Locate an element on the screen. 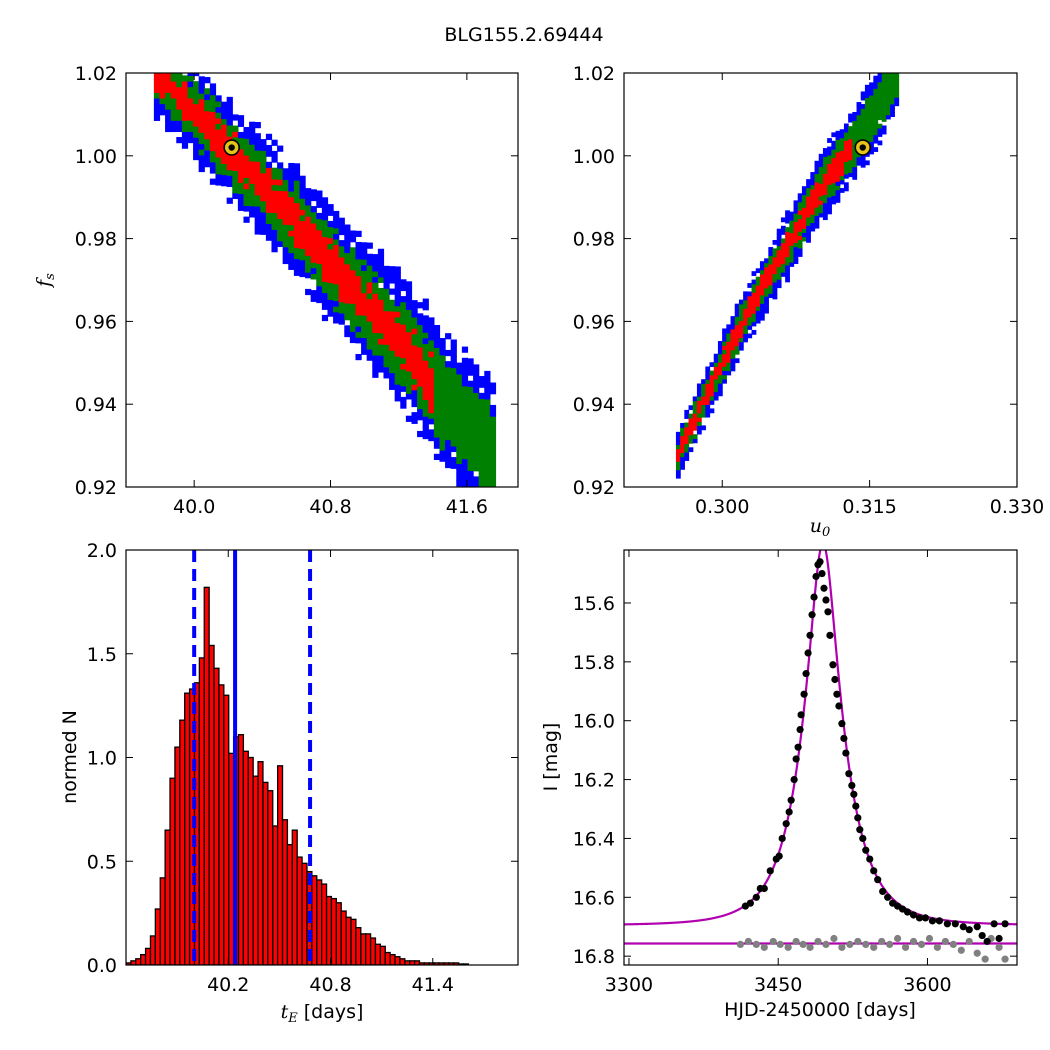 Image resolution: width=1050 pixels, height=1050 pixels. best-fit-dot is located at coordinates (231, 147).